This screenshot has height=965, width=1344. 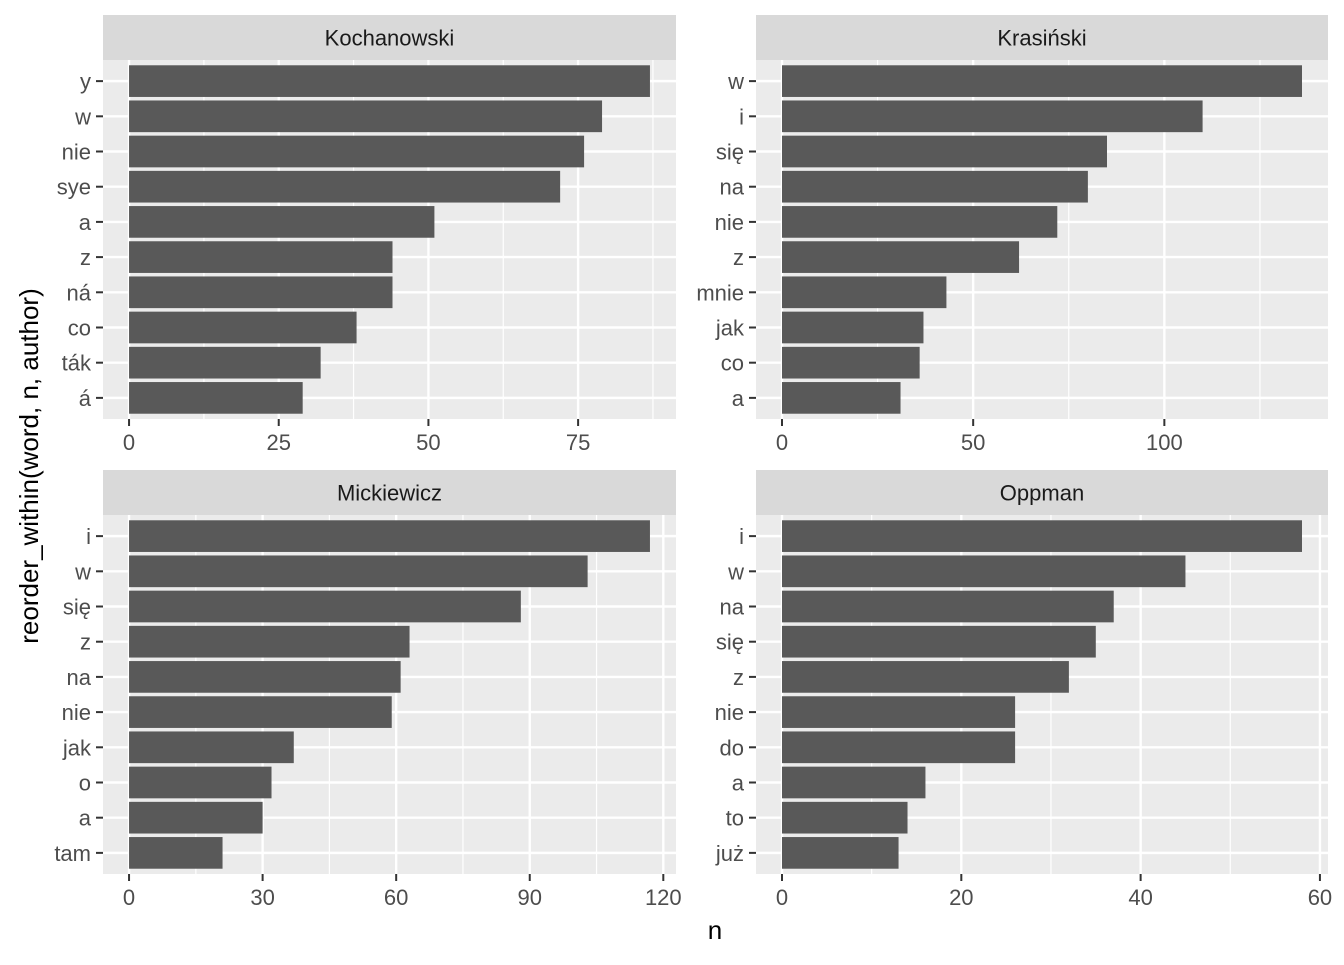 What do you see at coordinates (663, 897) in the screenshot?
I see `x-tick-label: 120` at bounding box center [663, 897].